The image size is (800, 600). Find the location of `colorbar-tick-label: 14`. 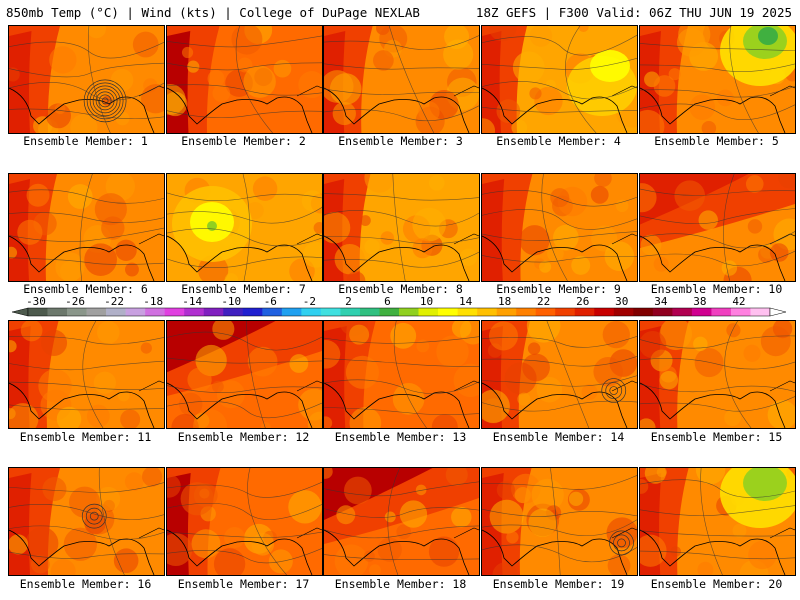

colorbar-tick-label: 14 is located at coordinates (466, 302).